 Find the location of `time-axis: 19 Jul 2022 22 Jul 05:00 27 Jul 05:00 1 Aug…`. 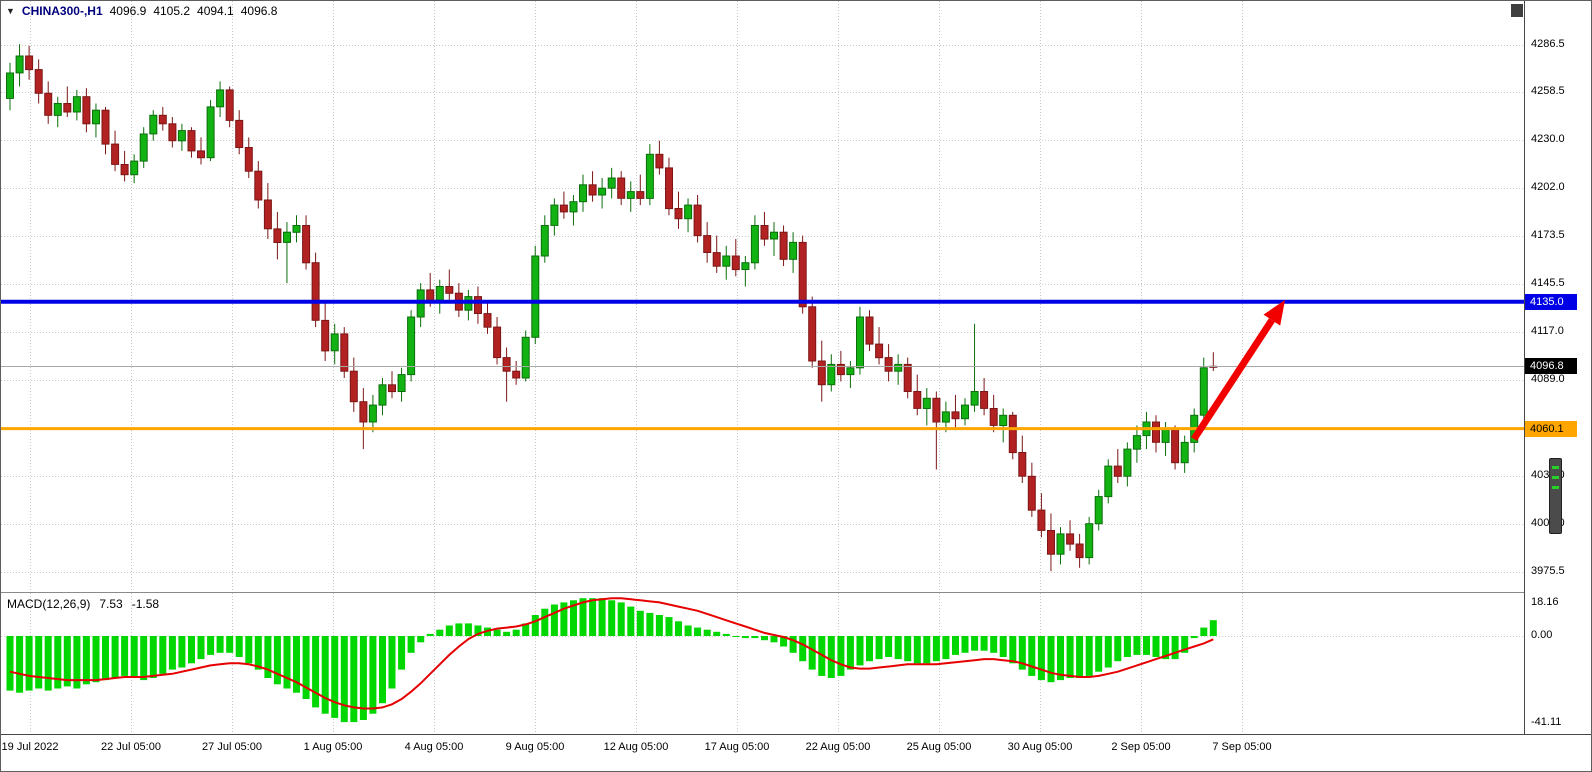

time-axis: 19 Jul 2022 22 Jul 05:00 27 Jul 05:00 1 Aug… is located at coordinates (796, 753).